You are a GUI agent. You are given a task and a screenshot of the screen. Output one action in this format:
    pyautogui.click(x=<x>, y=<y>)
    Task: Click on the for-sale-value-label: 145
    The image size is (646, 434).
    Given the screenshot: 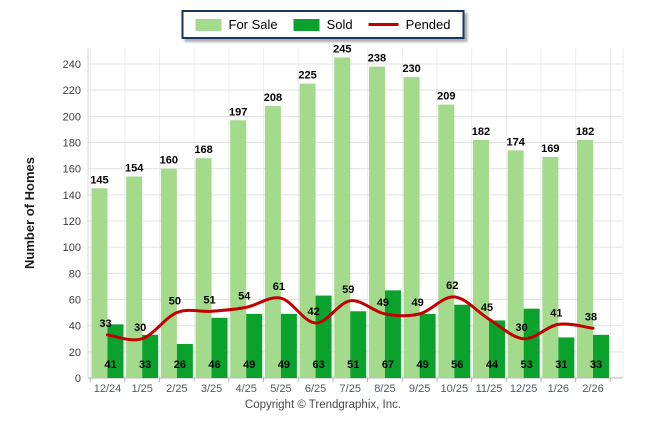 What is the action you would take?
    pyautogui.click(x=99, y=180)
    